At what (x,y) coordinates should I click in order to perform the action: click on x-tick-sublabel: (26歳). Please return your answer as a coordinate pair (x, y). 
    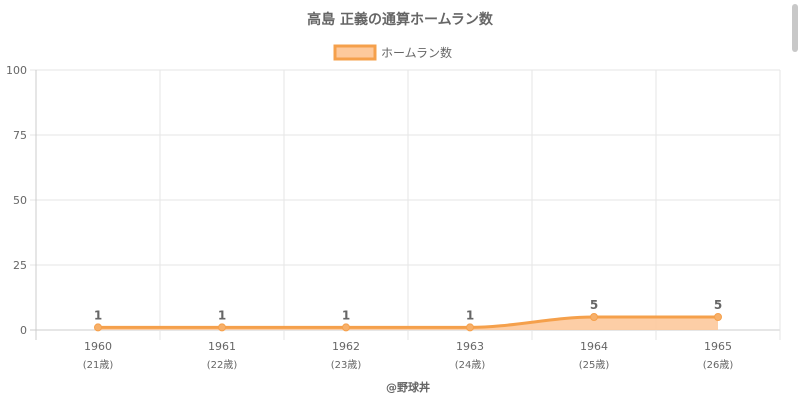
    Looking at the image, I should click on (718, 365).